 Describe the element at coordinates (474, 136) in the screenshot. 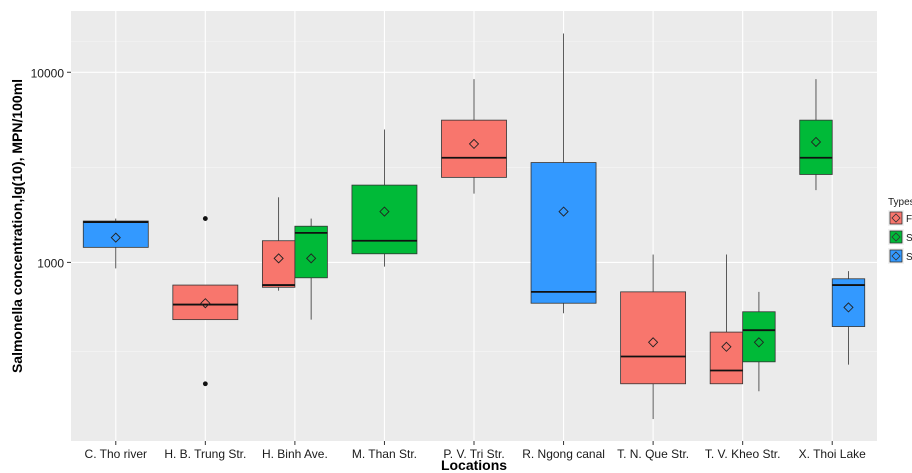

I see `box-p-v-tri-str-fl` at that location.